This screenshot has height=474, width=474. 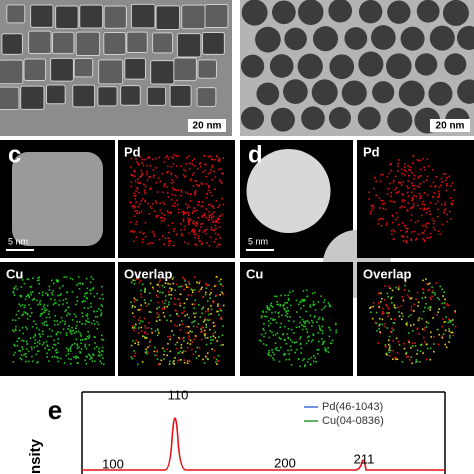 What do you see at coordinates (176, 319) in the screenshot?
I see `map-panel` at bounding box center [176, 319].